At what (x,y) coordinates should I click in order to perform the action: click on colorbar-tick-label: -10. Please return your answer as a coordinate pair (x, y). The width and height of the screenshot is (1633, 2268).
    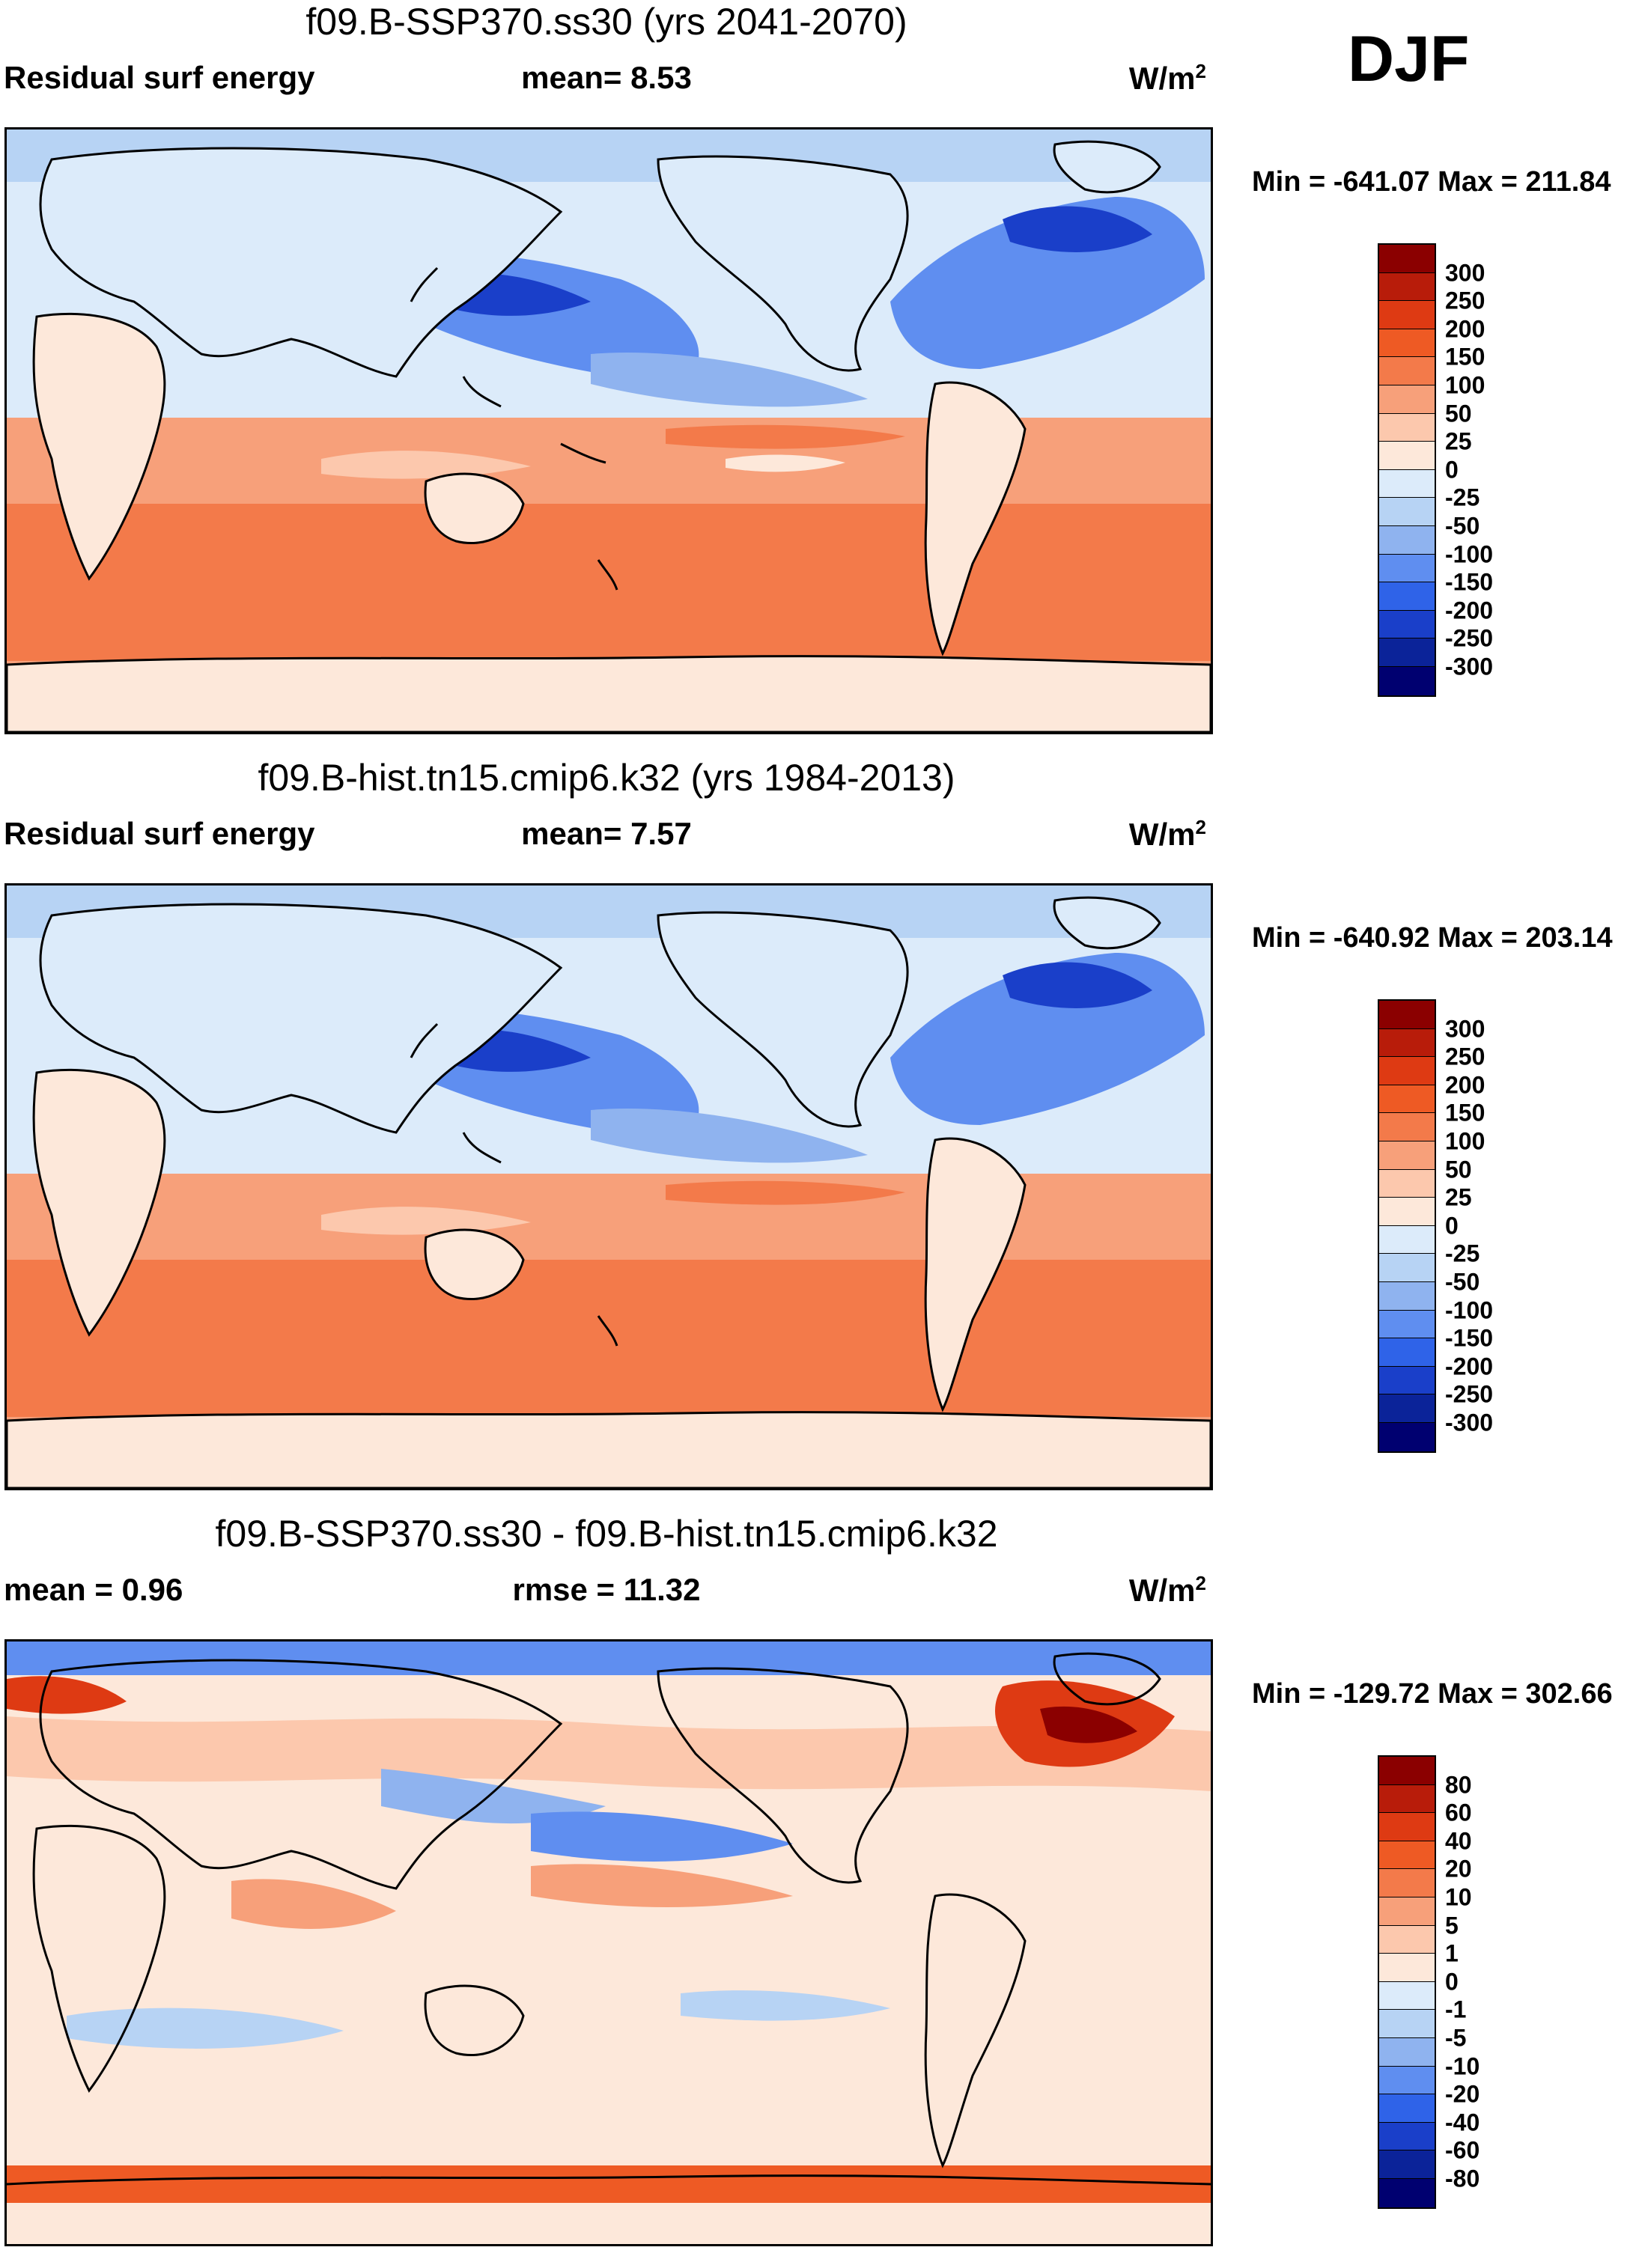
    Looking at the image, I should click on (1462, 2066).